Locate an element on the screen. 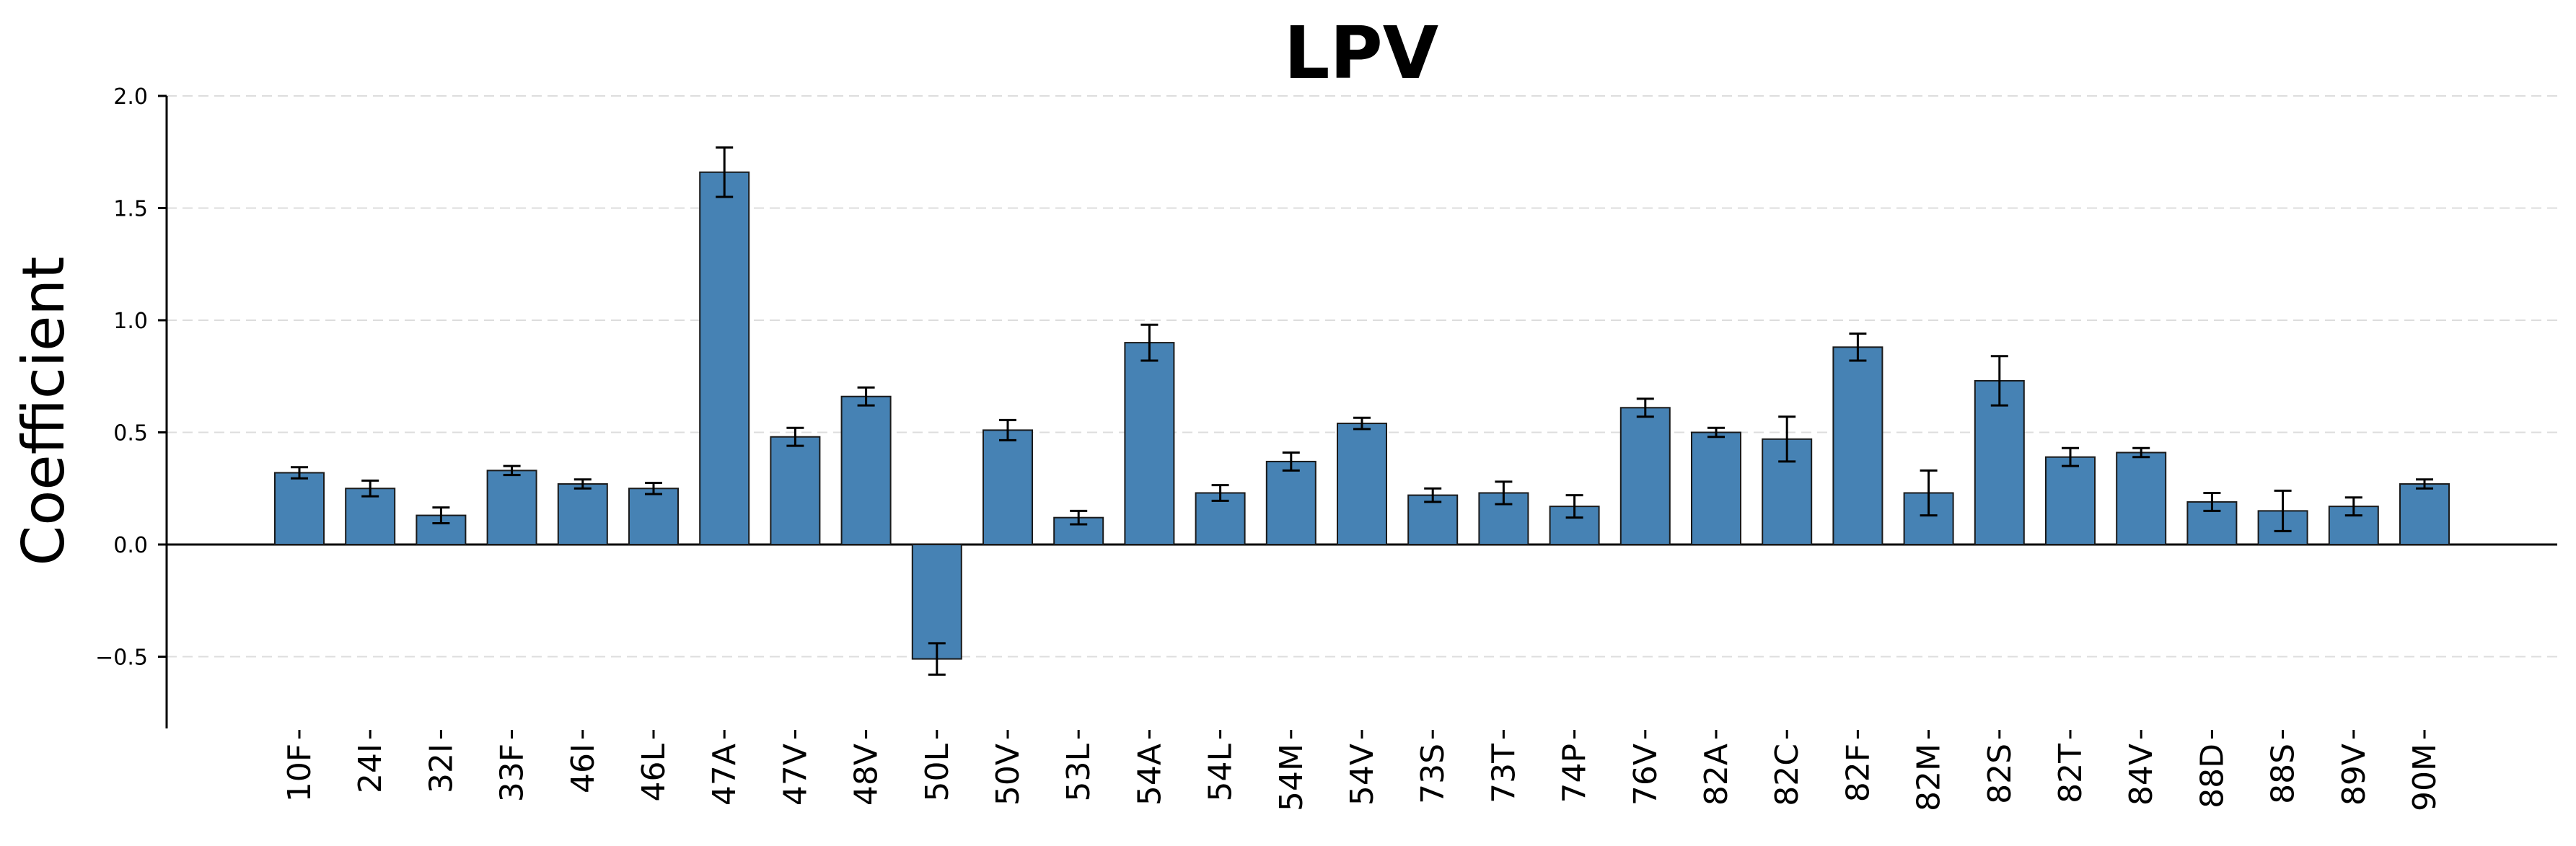 This screenshot has height=846, width=2576. error-bar-90M is located at coordinates (2424, 484).